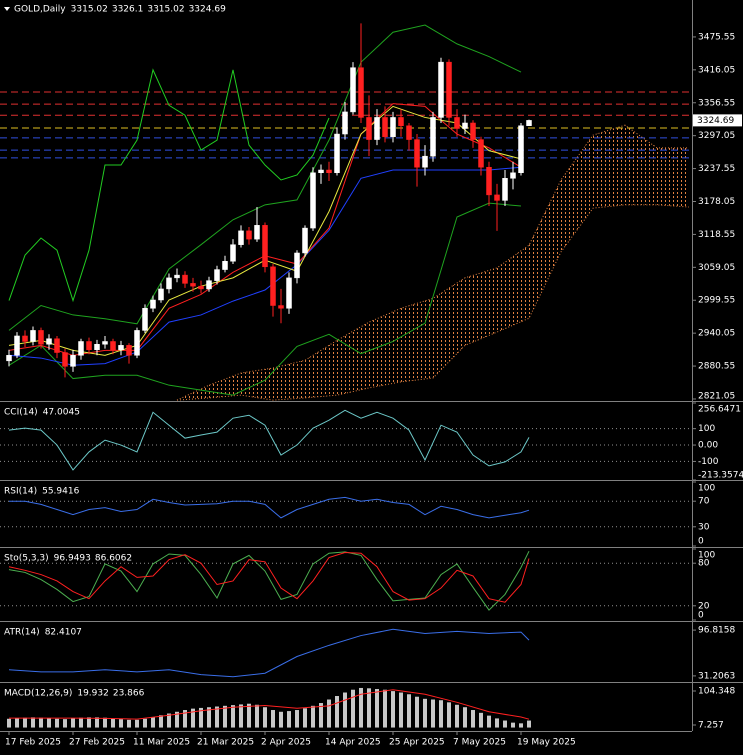  What do you see at coordinates (61, 413) in the screenshot?
I see `panel-value: 47.0045` at bounding box center [61, 413].